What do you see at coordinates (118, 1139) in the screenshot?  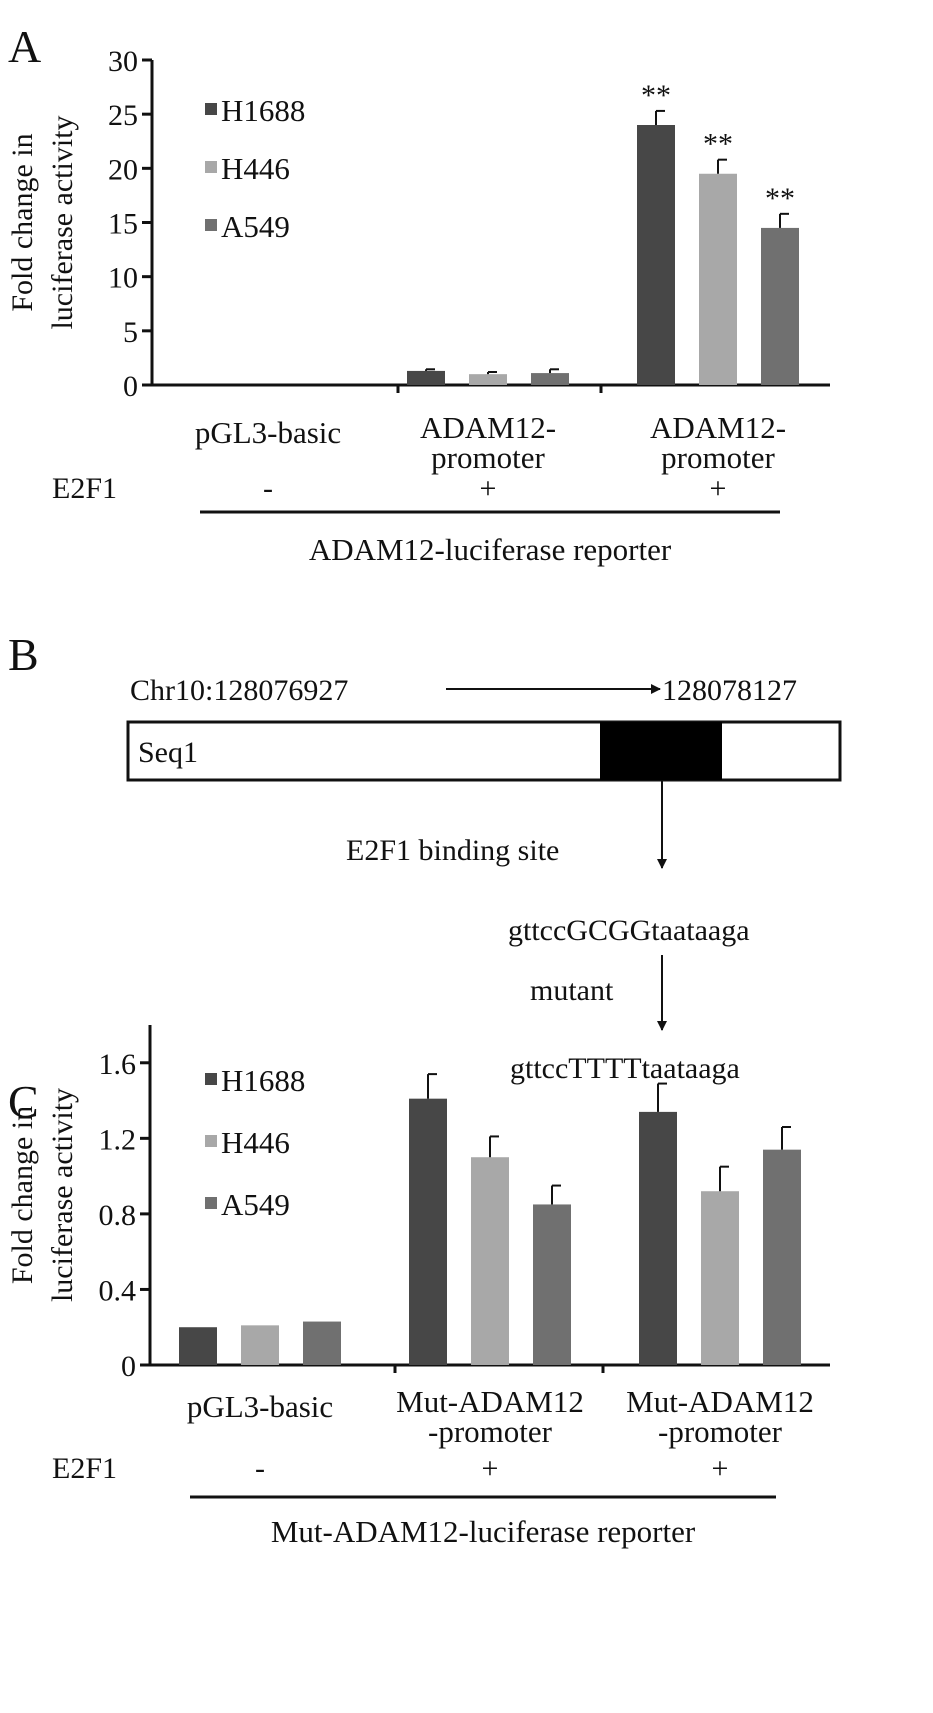 I see `chart-c-y-tick-label: 1.2` at bounding box center [118, 1139].